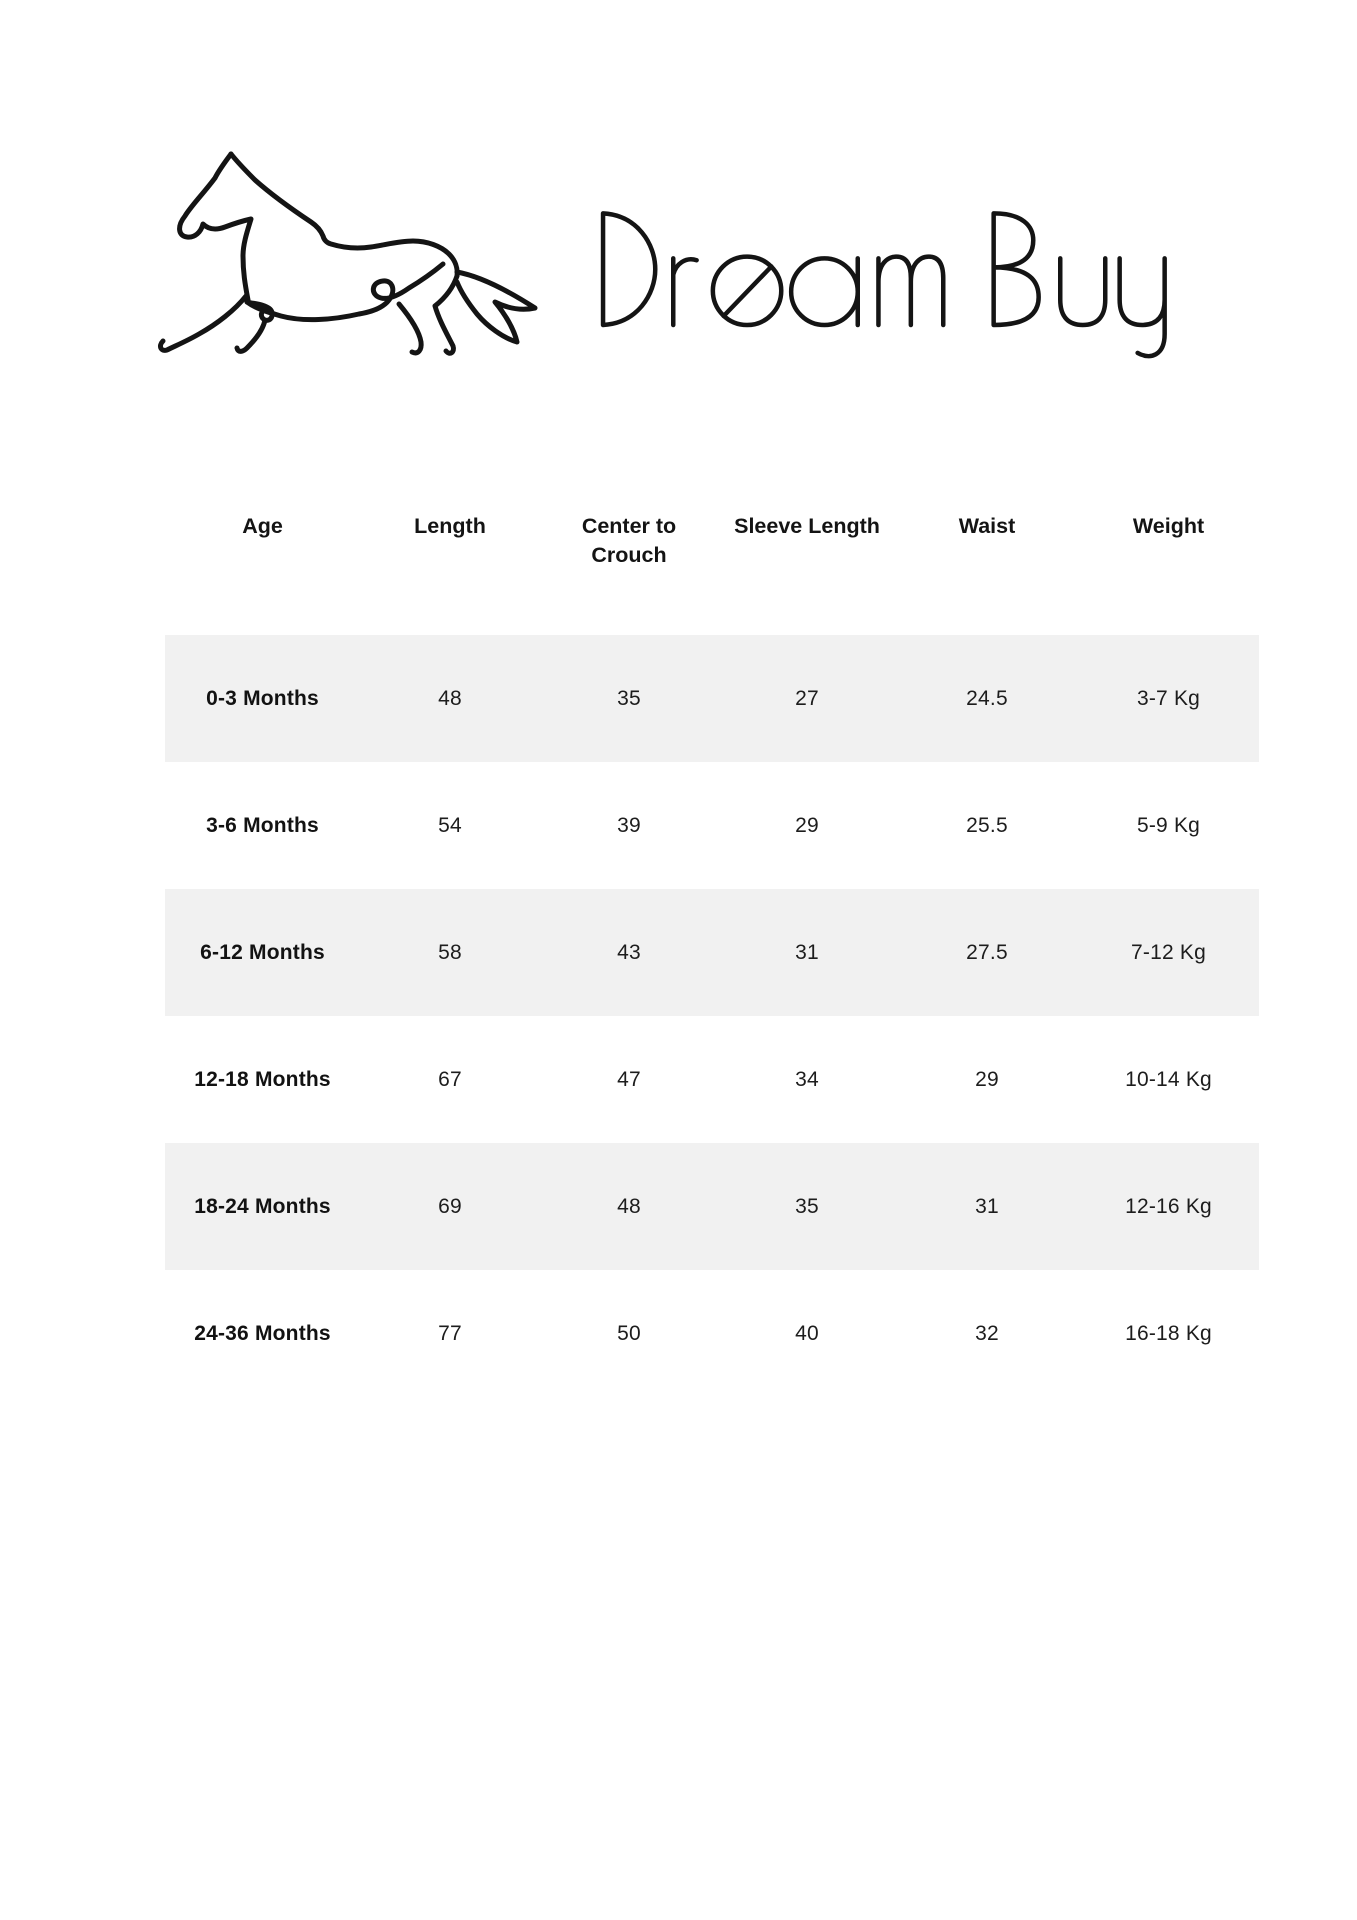 Image resolution: width=1357 pixels, height=1920 pixels. What do you see at coordinates (629, 1206) in the screenshot?
I see `cell-center_to_crouch: 48` at bounding box center [629, 1206].